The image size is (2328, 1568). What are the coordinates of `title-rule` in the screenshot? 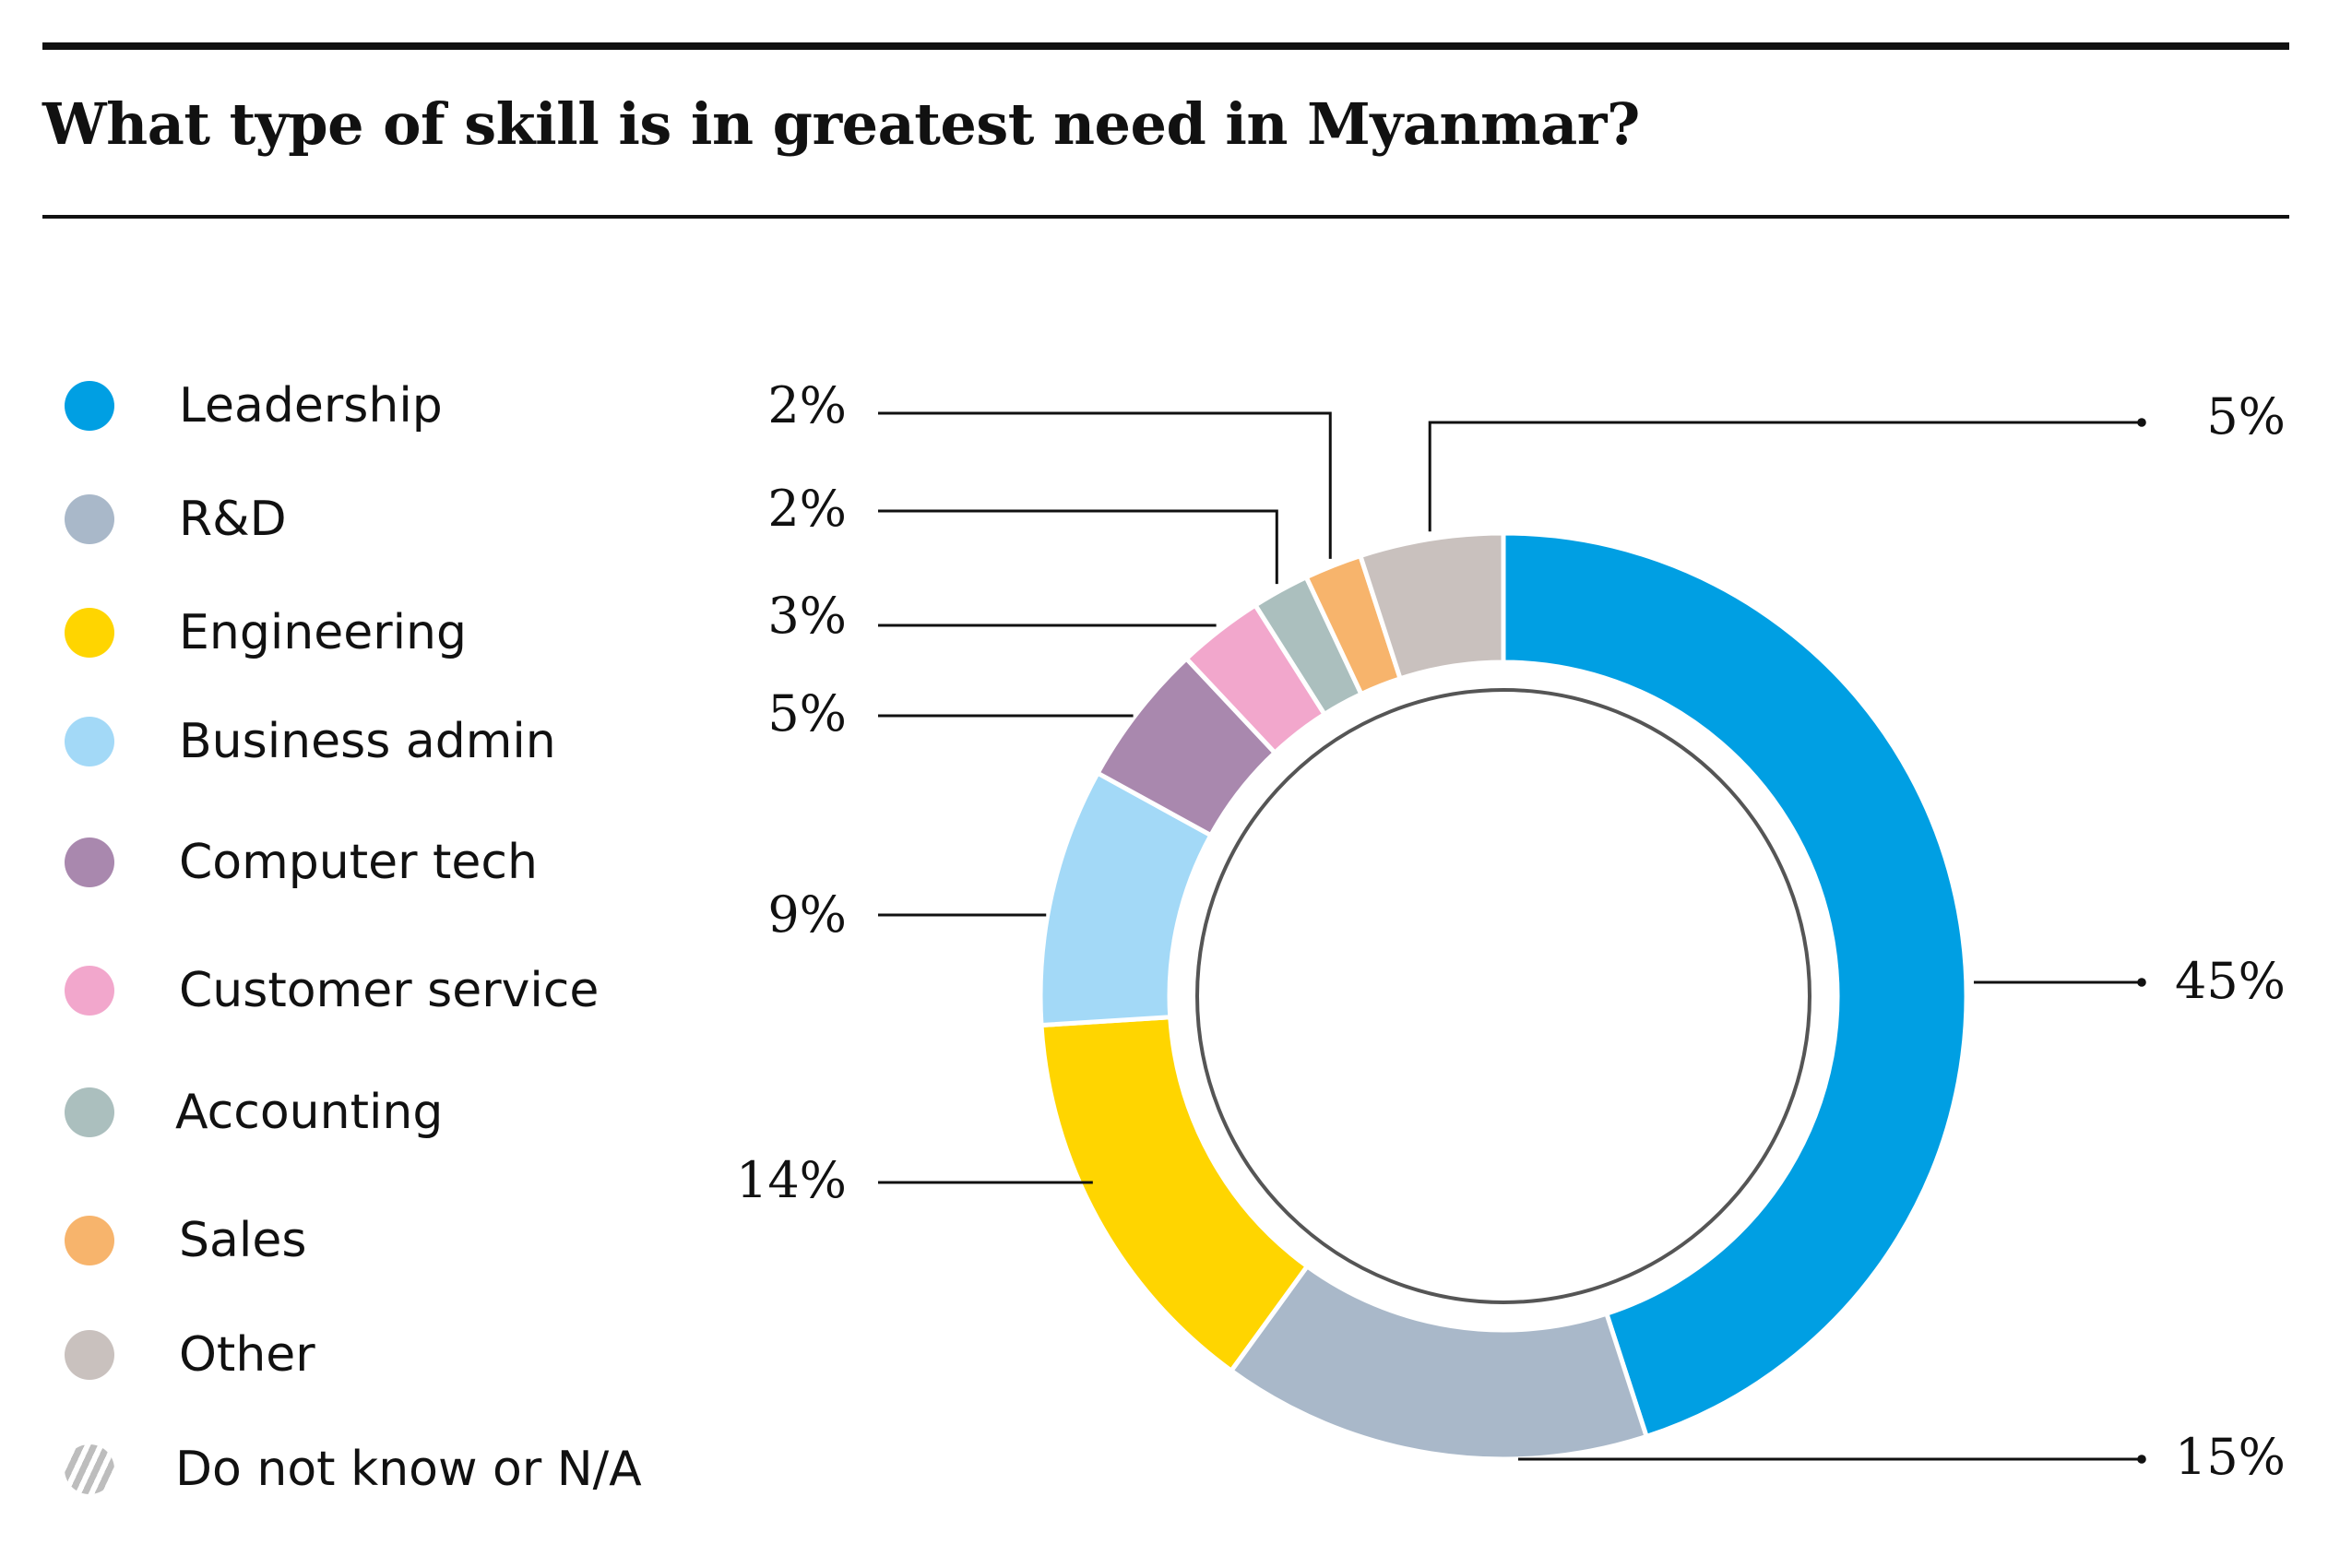 It's located at (1165, 217).